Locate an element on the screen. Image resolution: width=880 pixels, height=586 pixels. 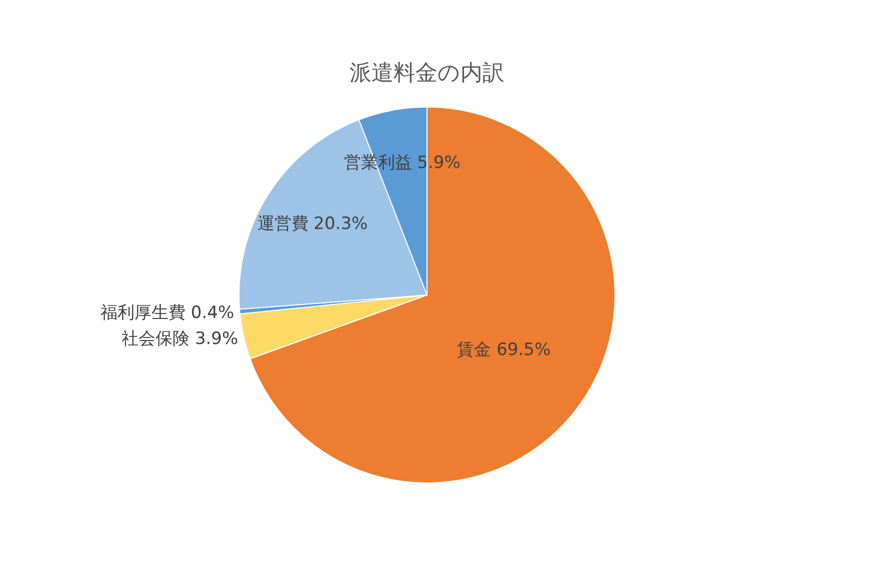
slice-label: 福利厚生費 0.4% is located at coordinates (167, 312).